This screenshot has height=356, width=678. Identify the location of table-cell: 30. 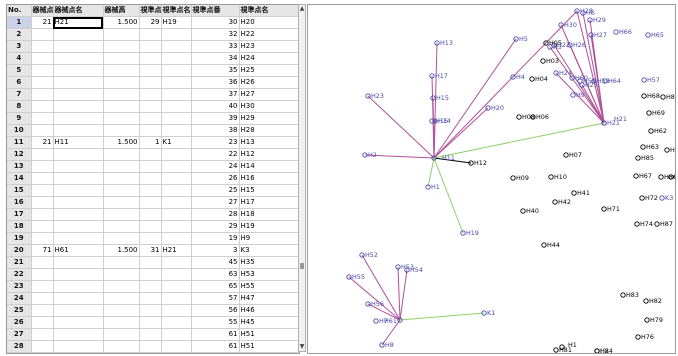
(215, 22).